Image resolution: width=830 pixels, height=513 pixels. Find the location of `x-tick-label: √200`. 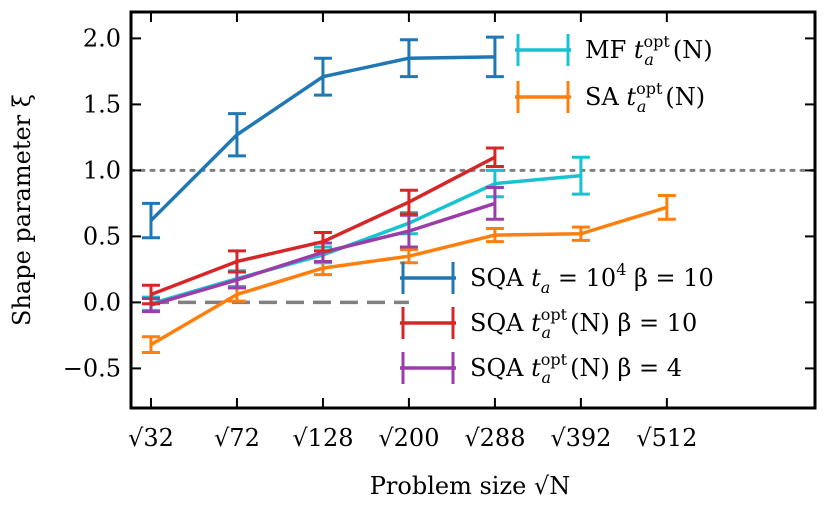

x-tick-label: √200 is located at coordinates (408, 438).